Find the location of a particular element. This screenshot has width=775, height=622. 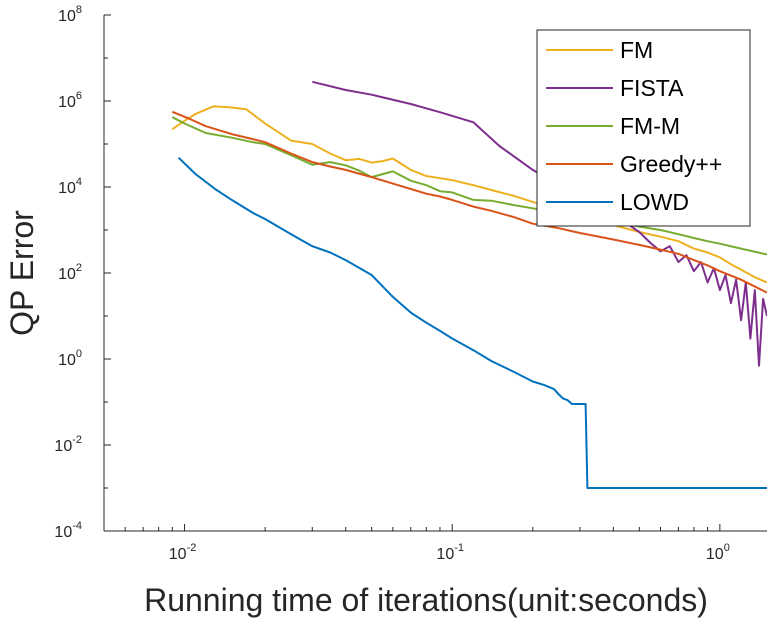

y-tick-exponent: -4 is located at coordinates (77, 526).